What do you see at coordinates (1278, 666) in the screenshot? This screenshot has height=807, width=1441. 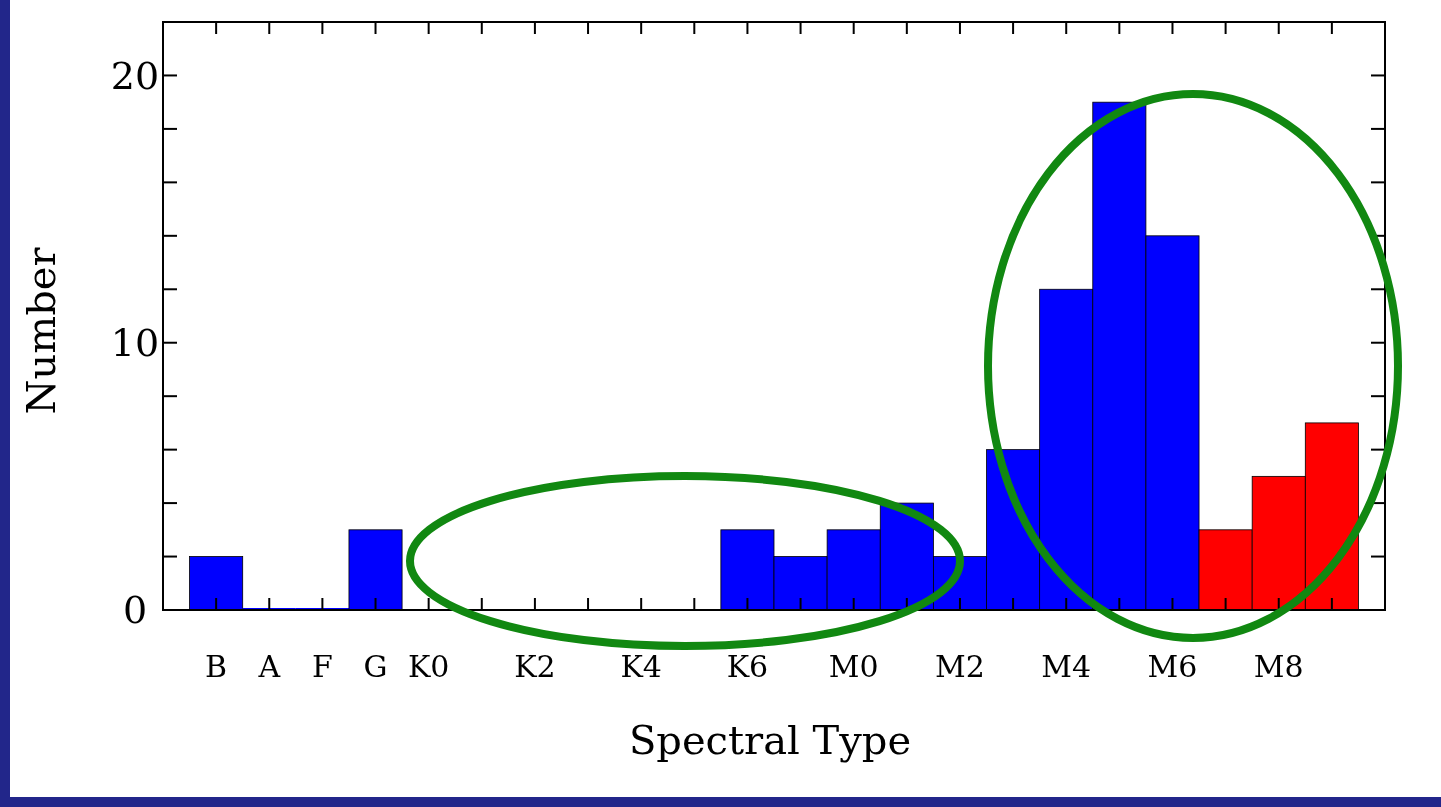 I see `x-tick-label: M8` at bounding box center [1278, 666].